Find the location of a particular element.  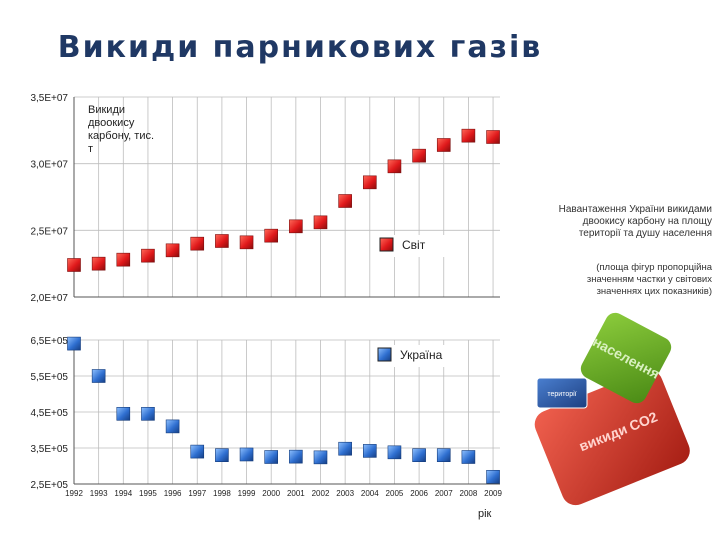

x-tick-label: 1998 is located at coordinates (222, 493).